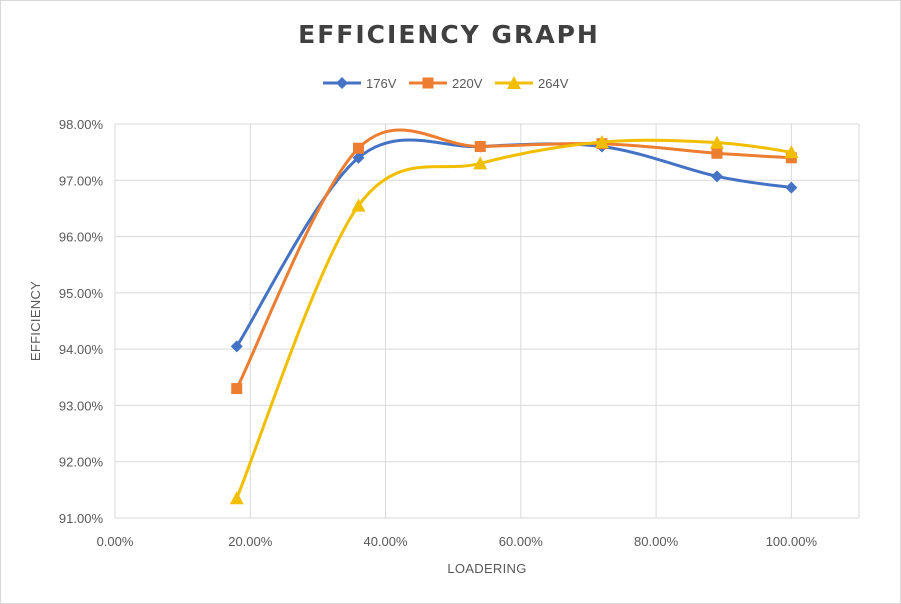  Describe the element at coordinates (81, 349) in the screenshot. I see `y-tick-label: 94.00%` at that location.